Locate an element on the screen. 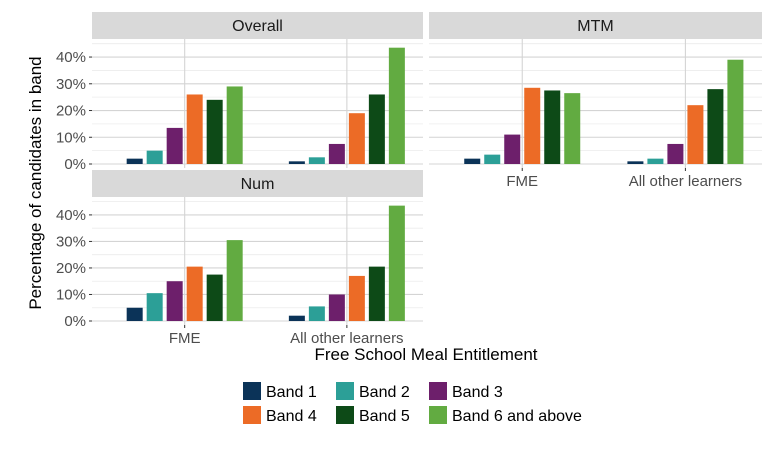  legend-item: Band 2 is located at coordinates (373, 391).